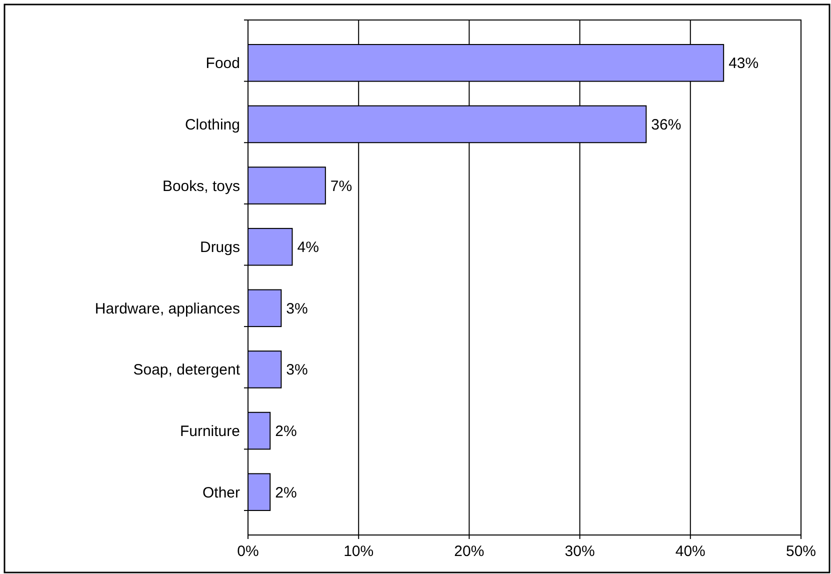  What do you see at coordinates (308, 247) in the screenshot?
I see `data-label: 4%` at bounding box center [308, 247].